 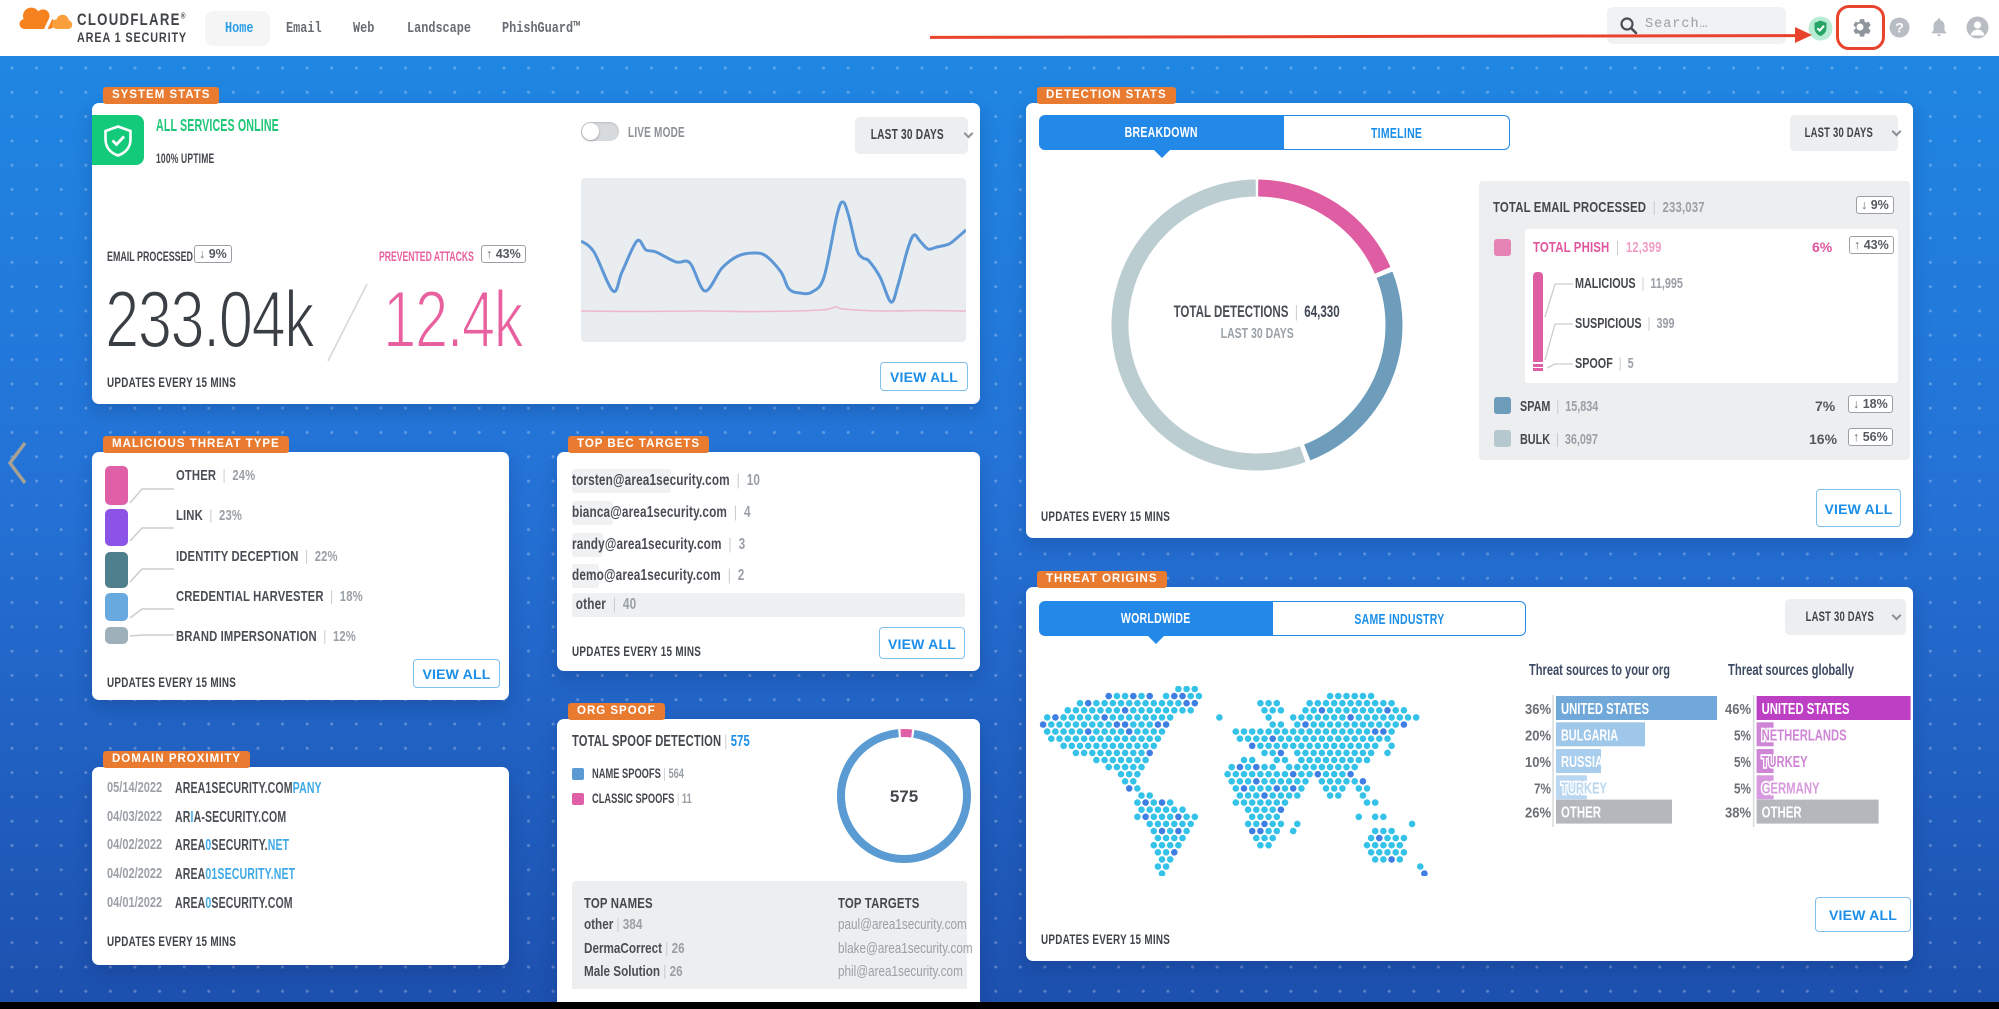 I want to click on svg-text: 7%, so click(x=1542, y=789).